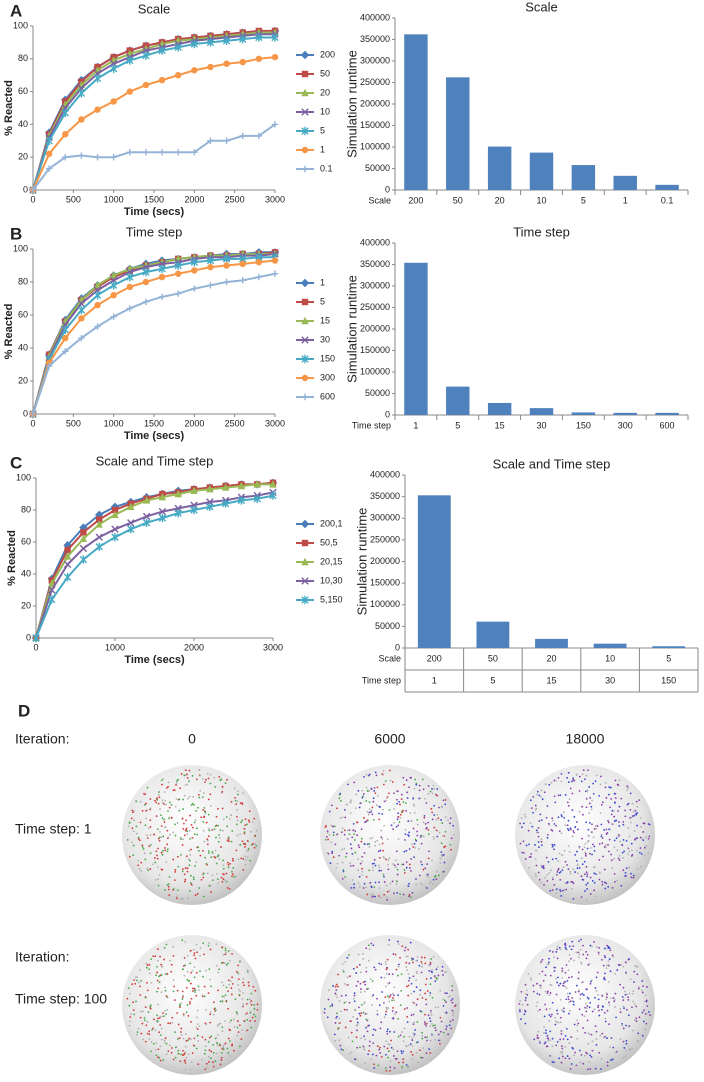 The image size is (704, 1082). What do you see at coordinates (415, 200) in the screenshot?
I see `x-tick-label: 200` at bounding box center [415, 200].